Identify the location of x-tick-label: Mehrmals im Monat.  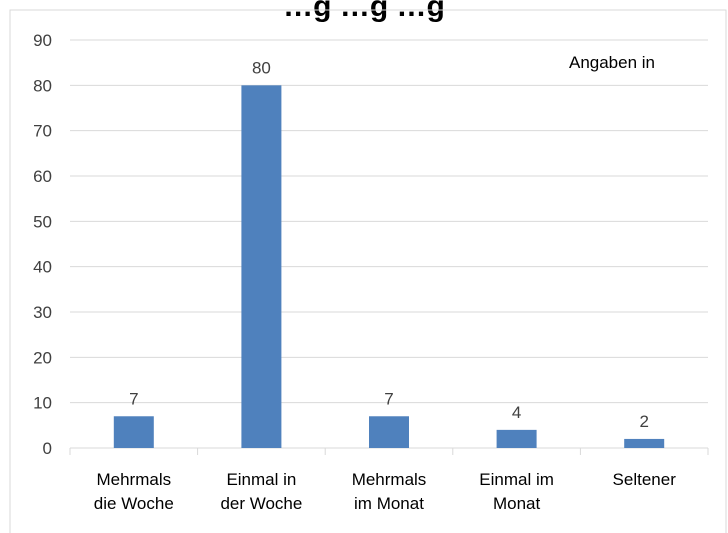
(389, 491).